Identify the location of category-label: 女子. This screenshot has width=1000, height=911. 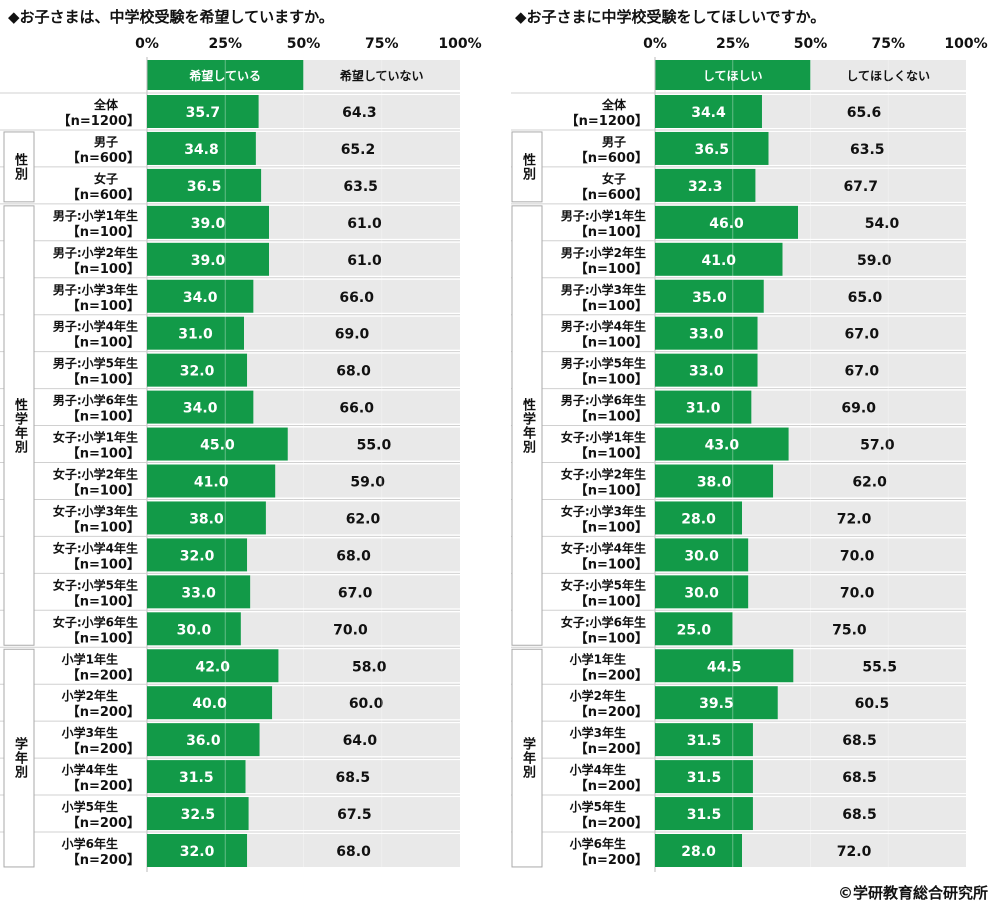
(614, 178).